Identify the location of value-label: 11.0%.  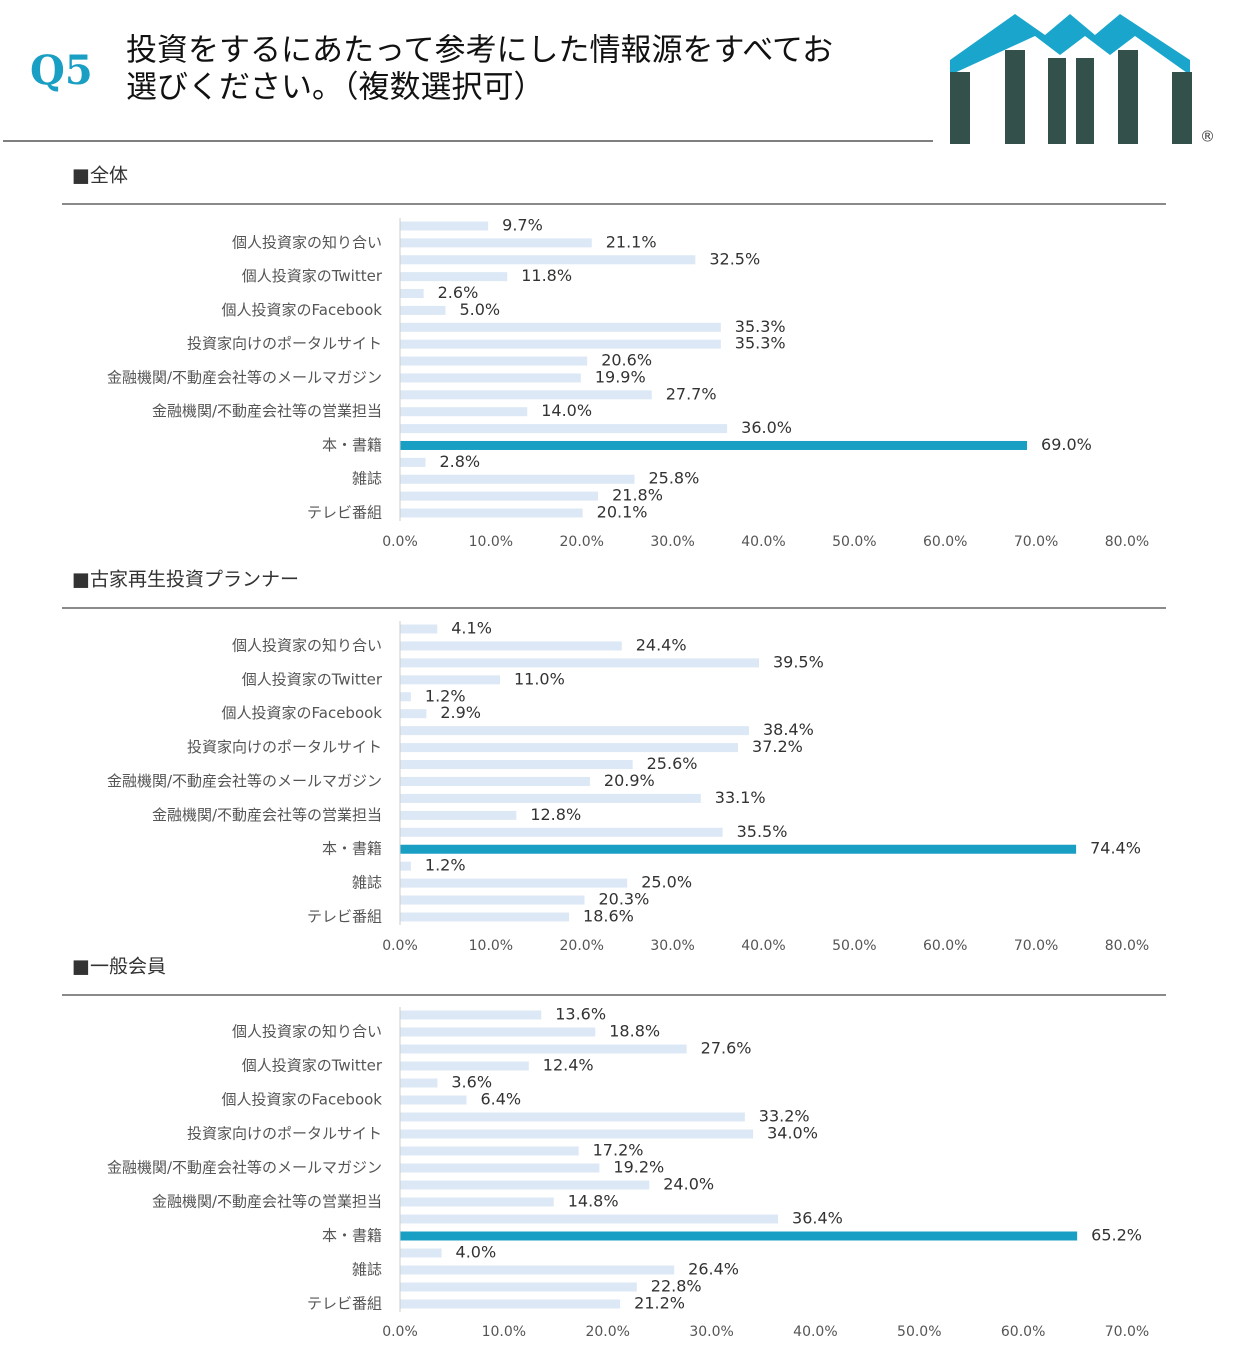
(539, 678).